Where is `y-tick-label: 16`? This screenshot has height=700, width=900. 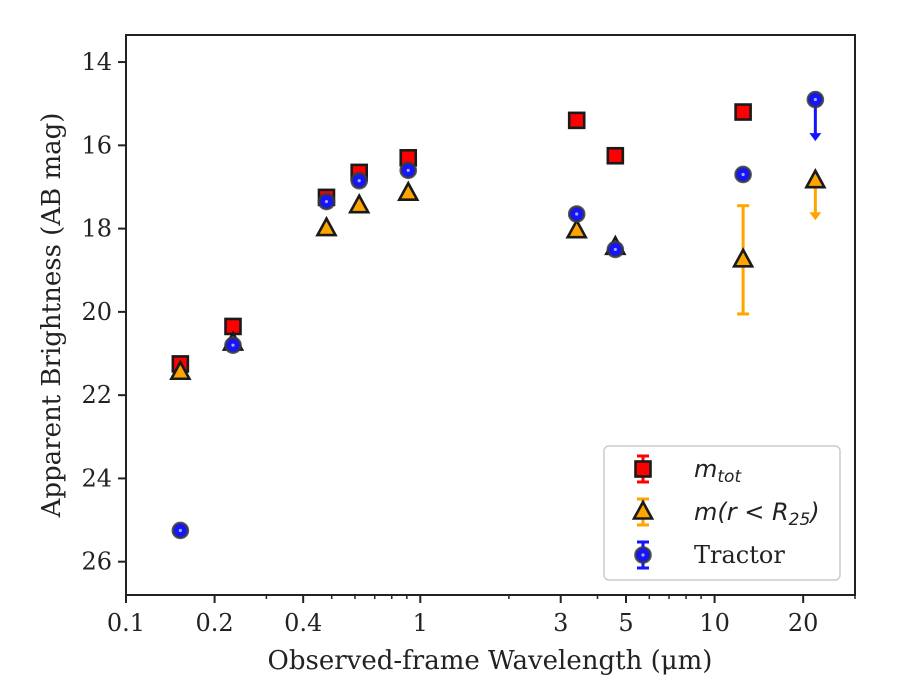
y-tick-label: 16 is located at coordinates (96, 145).